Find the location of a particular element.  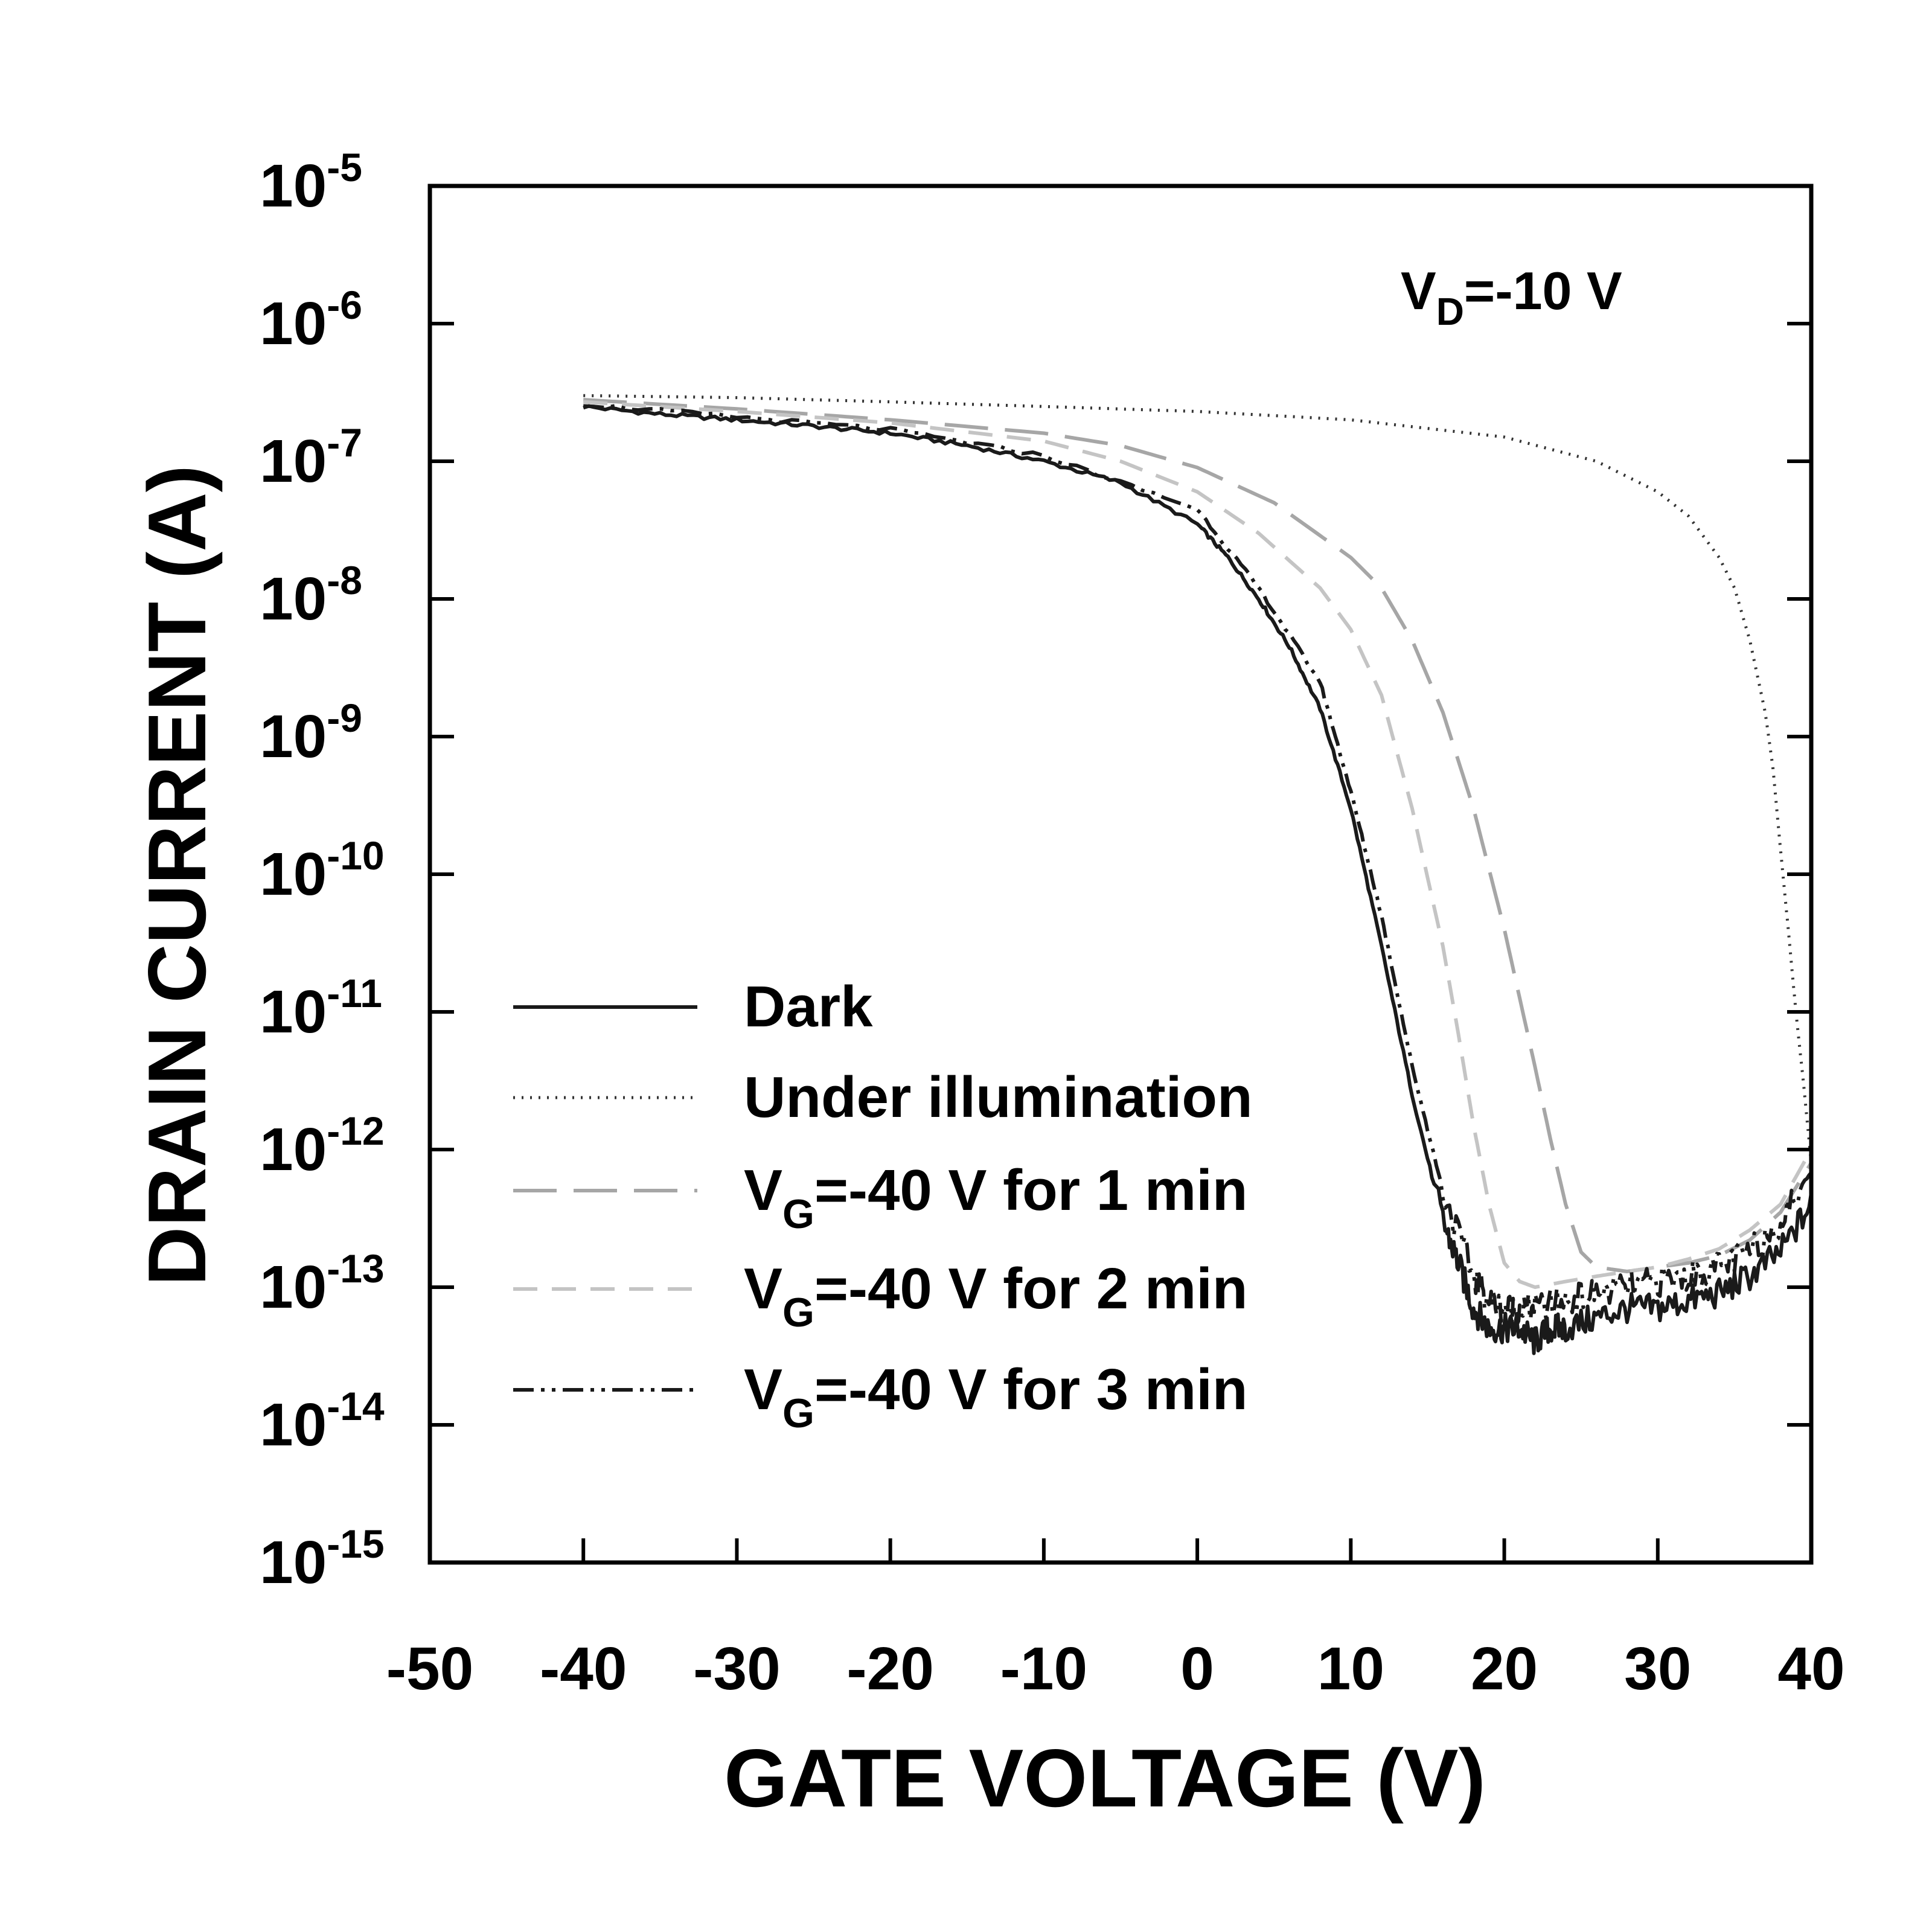

vd-annotation: VD=-10 V is located at coordinates (1512, 297).